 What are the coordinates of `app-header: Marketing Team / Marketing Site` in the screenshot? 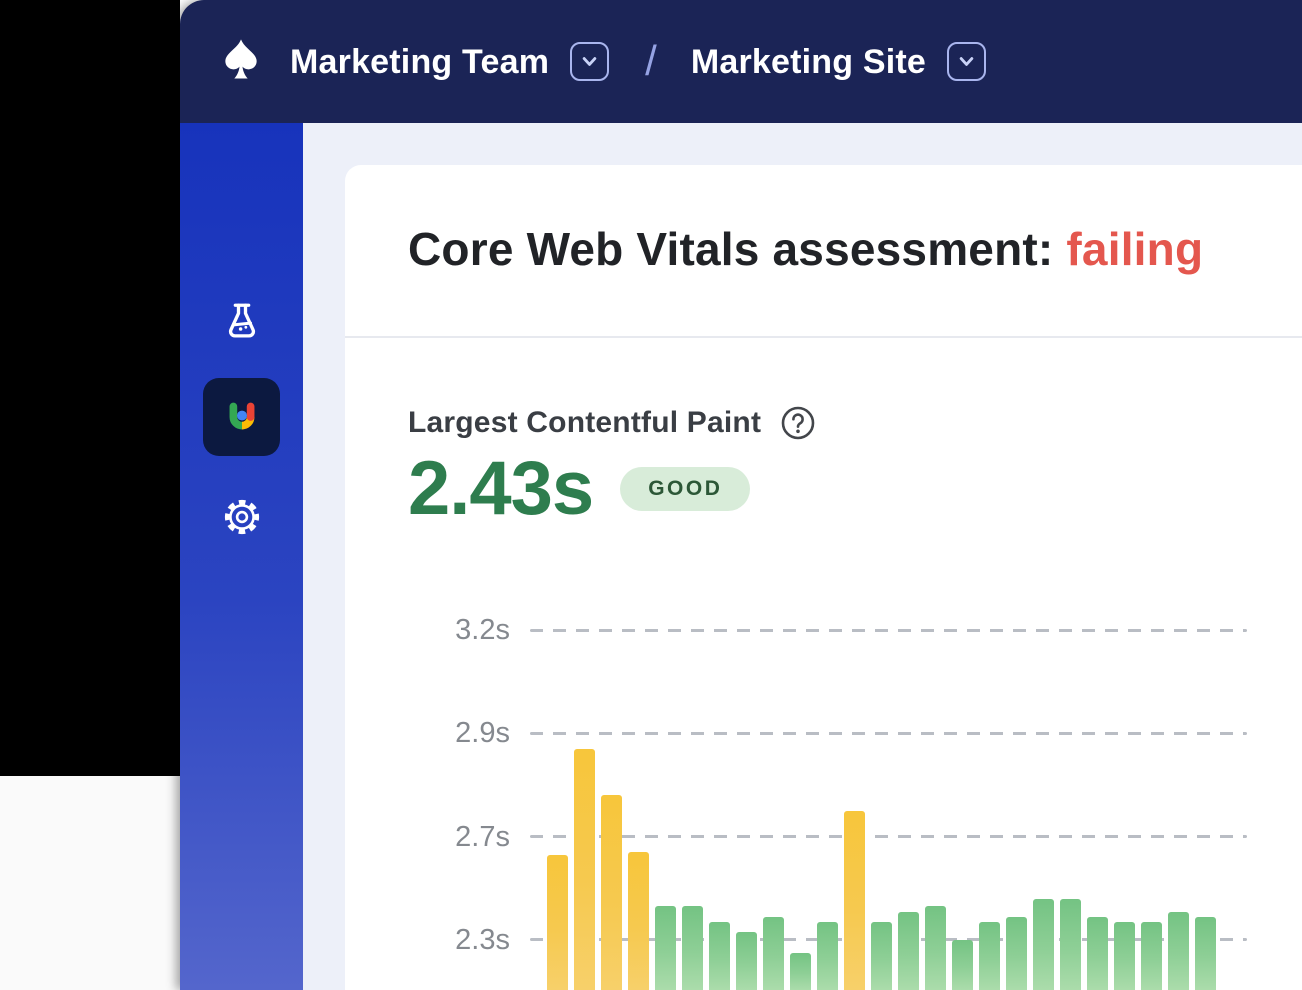 It's located at (741, 61).